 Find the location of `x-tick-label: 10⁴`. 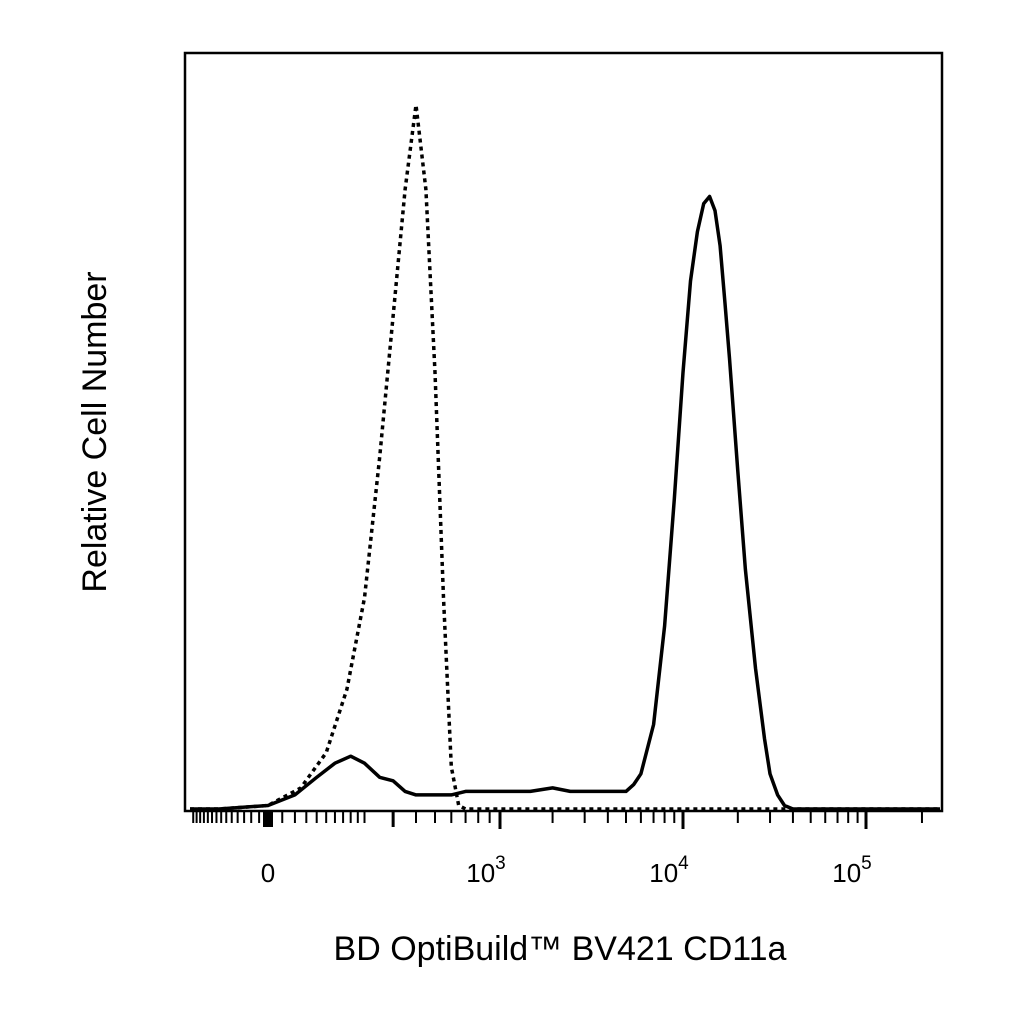

x-tick-label: 10⁴ is located at coordinates (669, 870).